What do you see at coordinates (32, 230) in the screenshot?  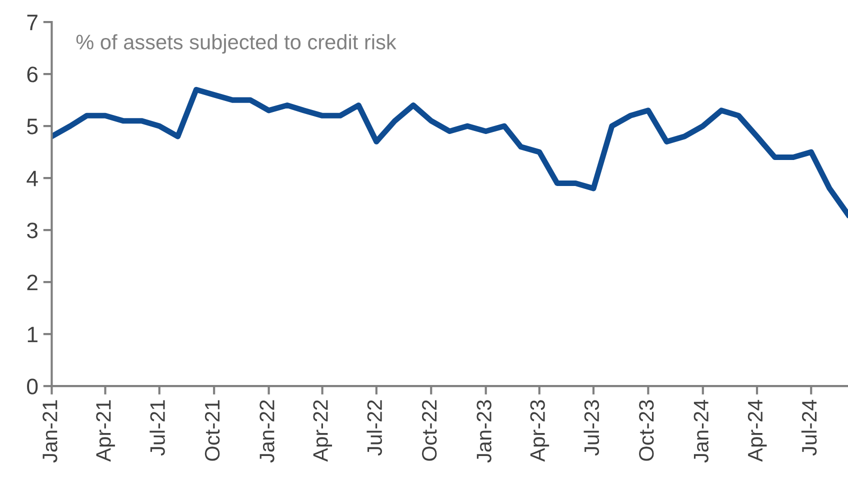 I see `y-tick-label: 3` at bounding box center [32, 230].